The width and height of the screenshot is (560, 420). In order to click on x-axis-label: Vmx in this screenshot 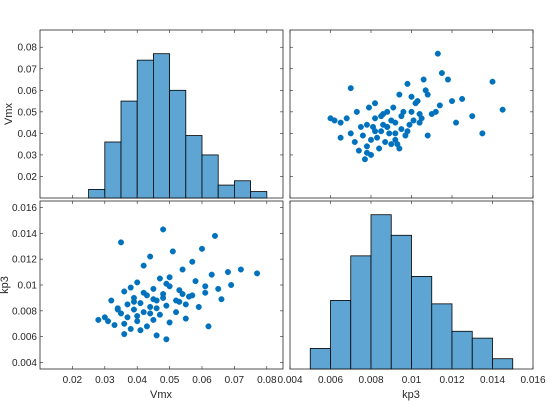, I will do `click(161, 395)`.